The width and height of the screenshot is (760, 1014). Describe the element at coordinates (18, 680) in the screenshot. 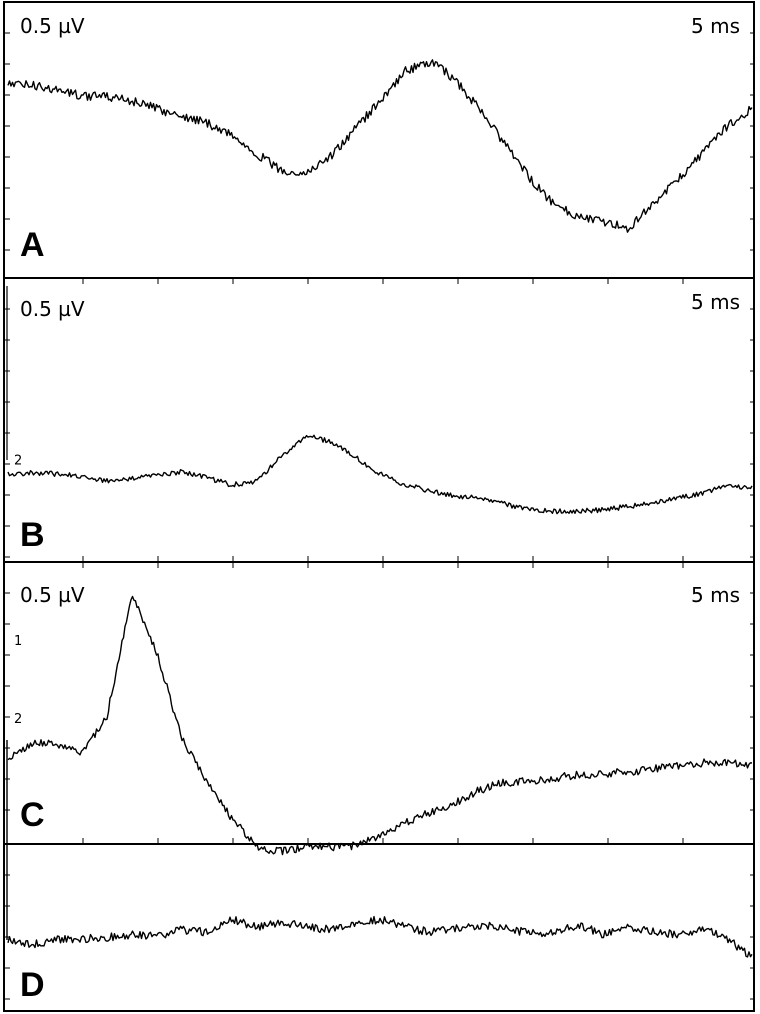

I see `panel-c-markers: 12` at that location.